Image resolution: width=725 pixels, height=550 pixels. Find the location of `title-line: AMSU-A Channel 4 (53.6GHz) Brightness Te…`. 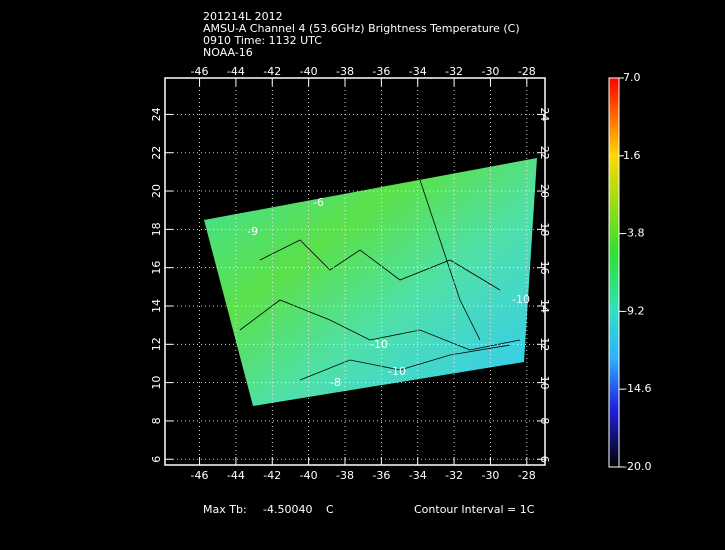

title-line: AMSU-A Channel 4 (53.6GHz) Brightness Te… is located at coordinates (361, 28).